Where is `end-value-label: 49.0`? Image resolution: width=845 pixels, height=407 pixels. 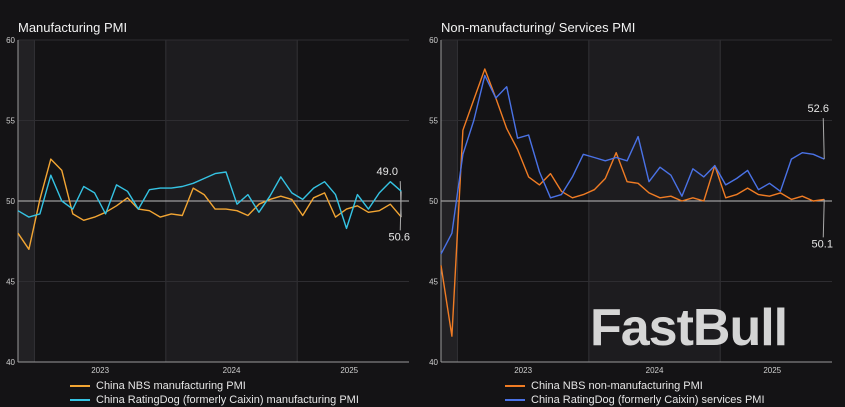
end-value-label: 49.0 is located at coordinates (387, 172).